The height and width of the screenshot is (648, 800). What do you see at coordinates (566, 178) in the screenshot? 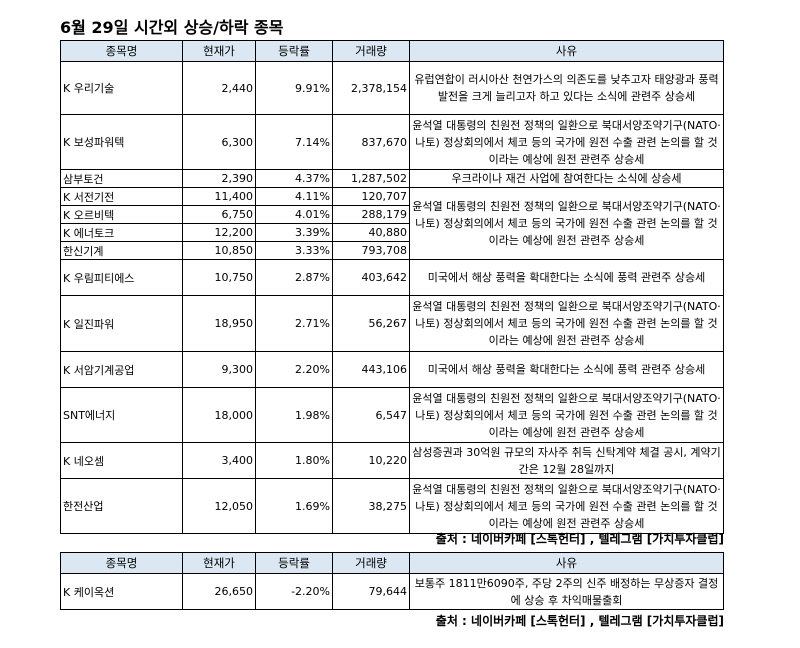
I see `stock-reason: 우크라이나 재건 사업에 참여한다는 소식에 상승세` at bounding box center [566, 178].